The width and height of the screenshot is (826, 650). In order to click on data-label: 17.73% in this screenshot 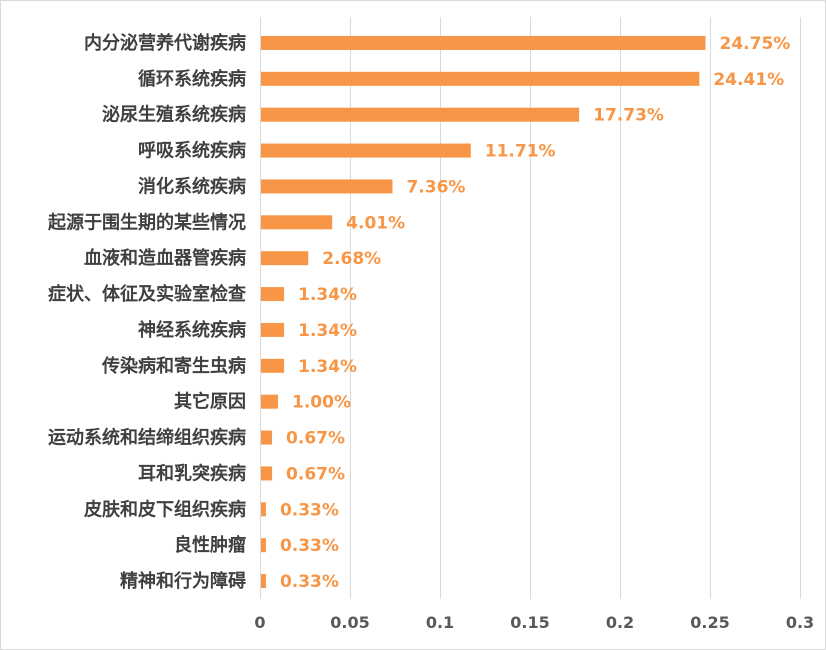, I will do `click(628, 116)`.